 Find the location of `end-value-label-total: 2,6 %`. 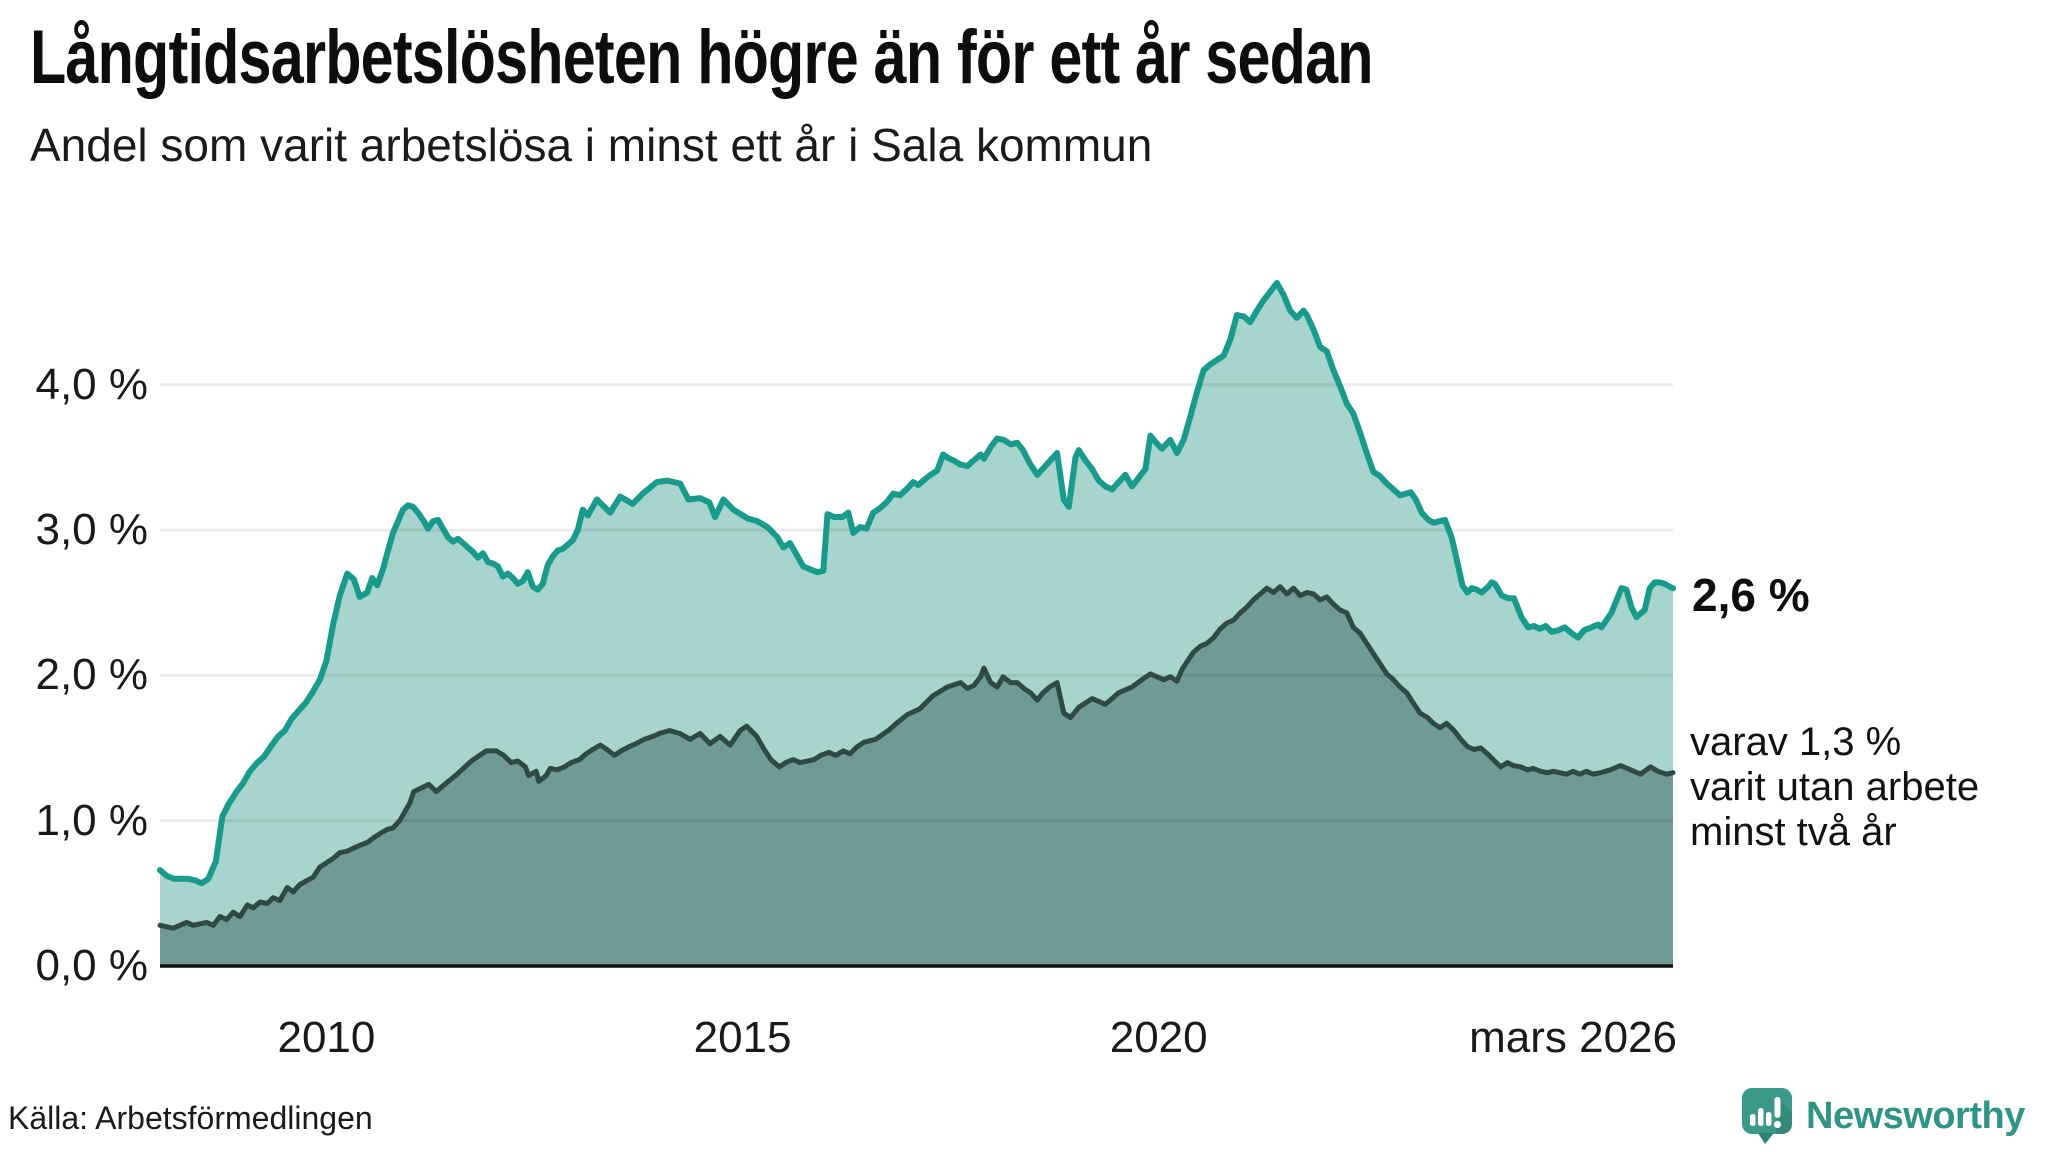

end-value-label-total: 2,6 % is located at coordinates (1751, 595).